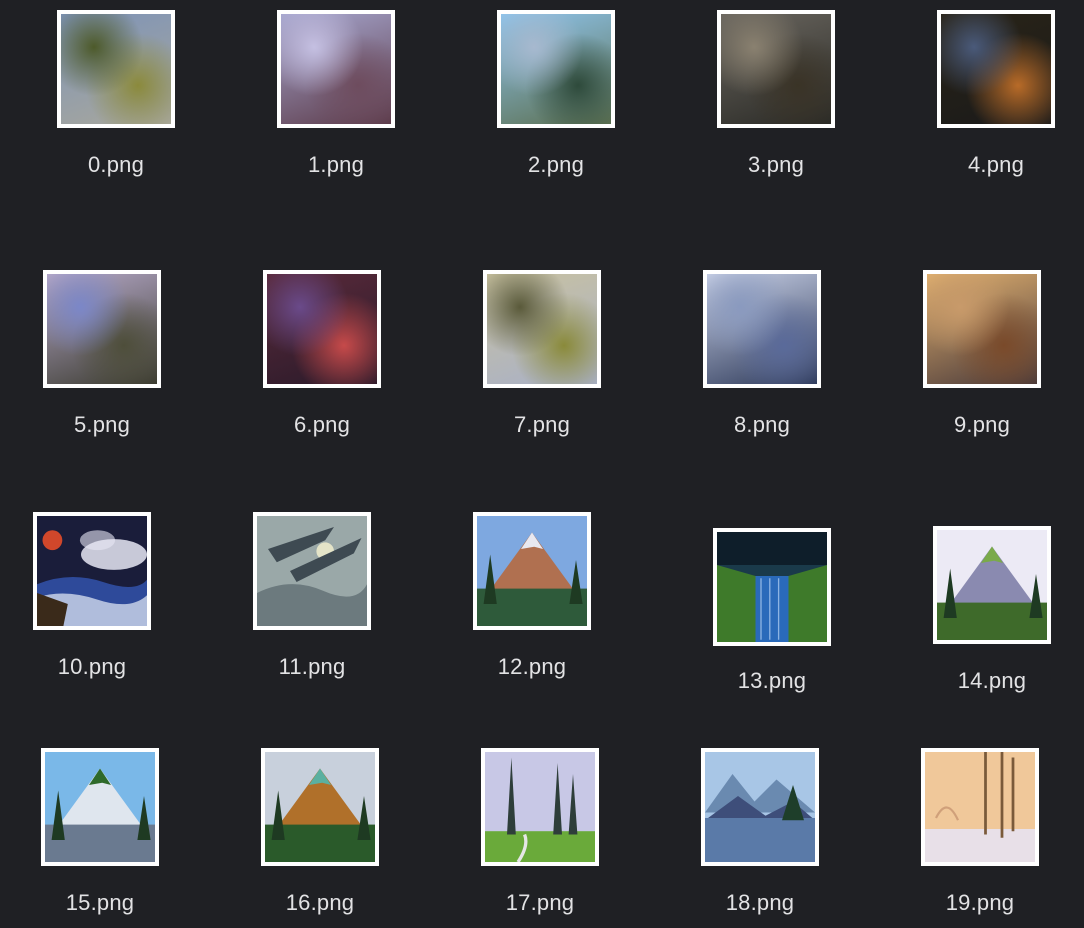  Describe the element at coordinates (996, 164) in the screenshot. I see `file-name-label: 4.png` at that location.